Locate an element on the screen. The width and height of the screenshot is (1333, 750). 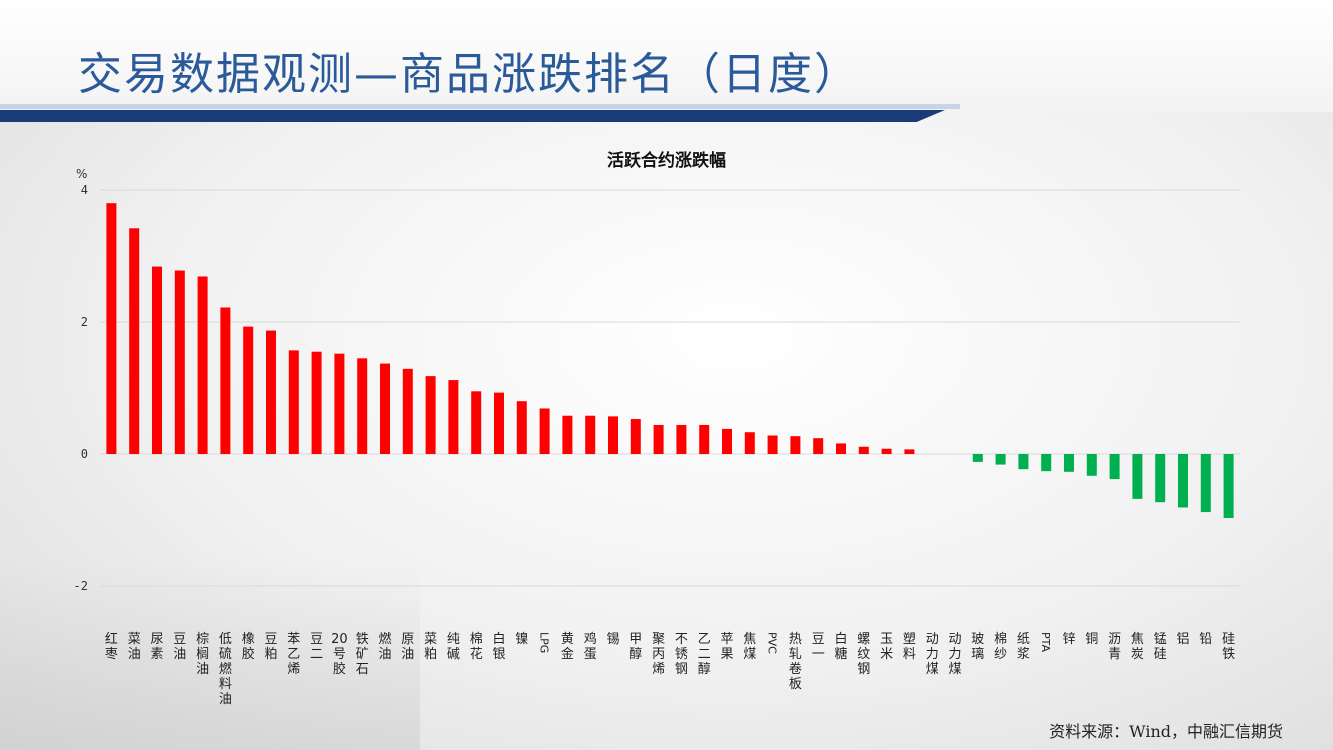
x-tick-label: LPG is located at coordinates (544, 642).